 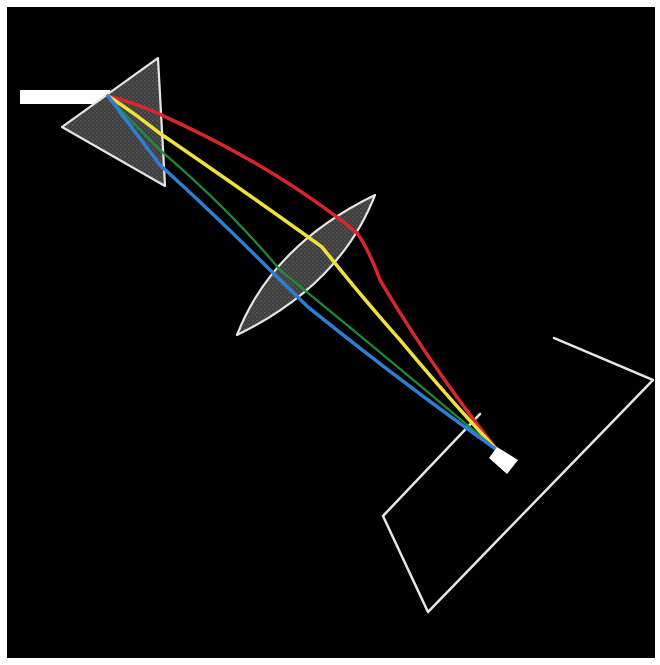 I want to click on input-light-beam, so click(x=65, y=97).